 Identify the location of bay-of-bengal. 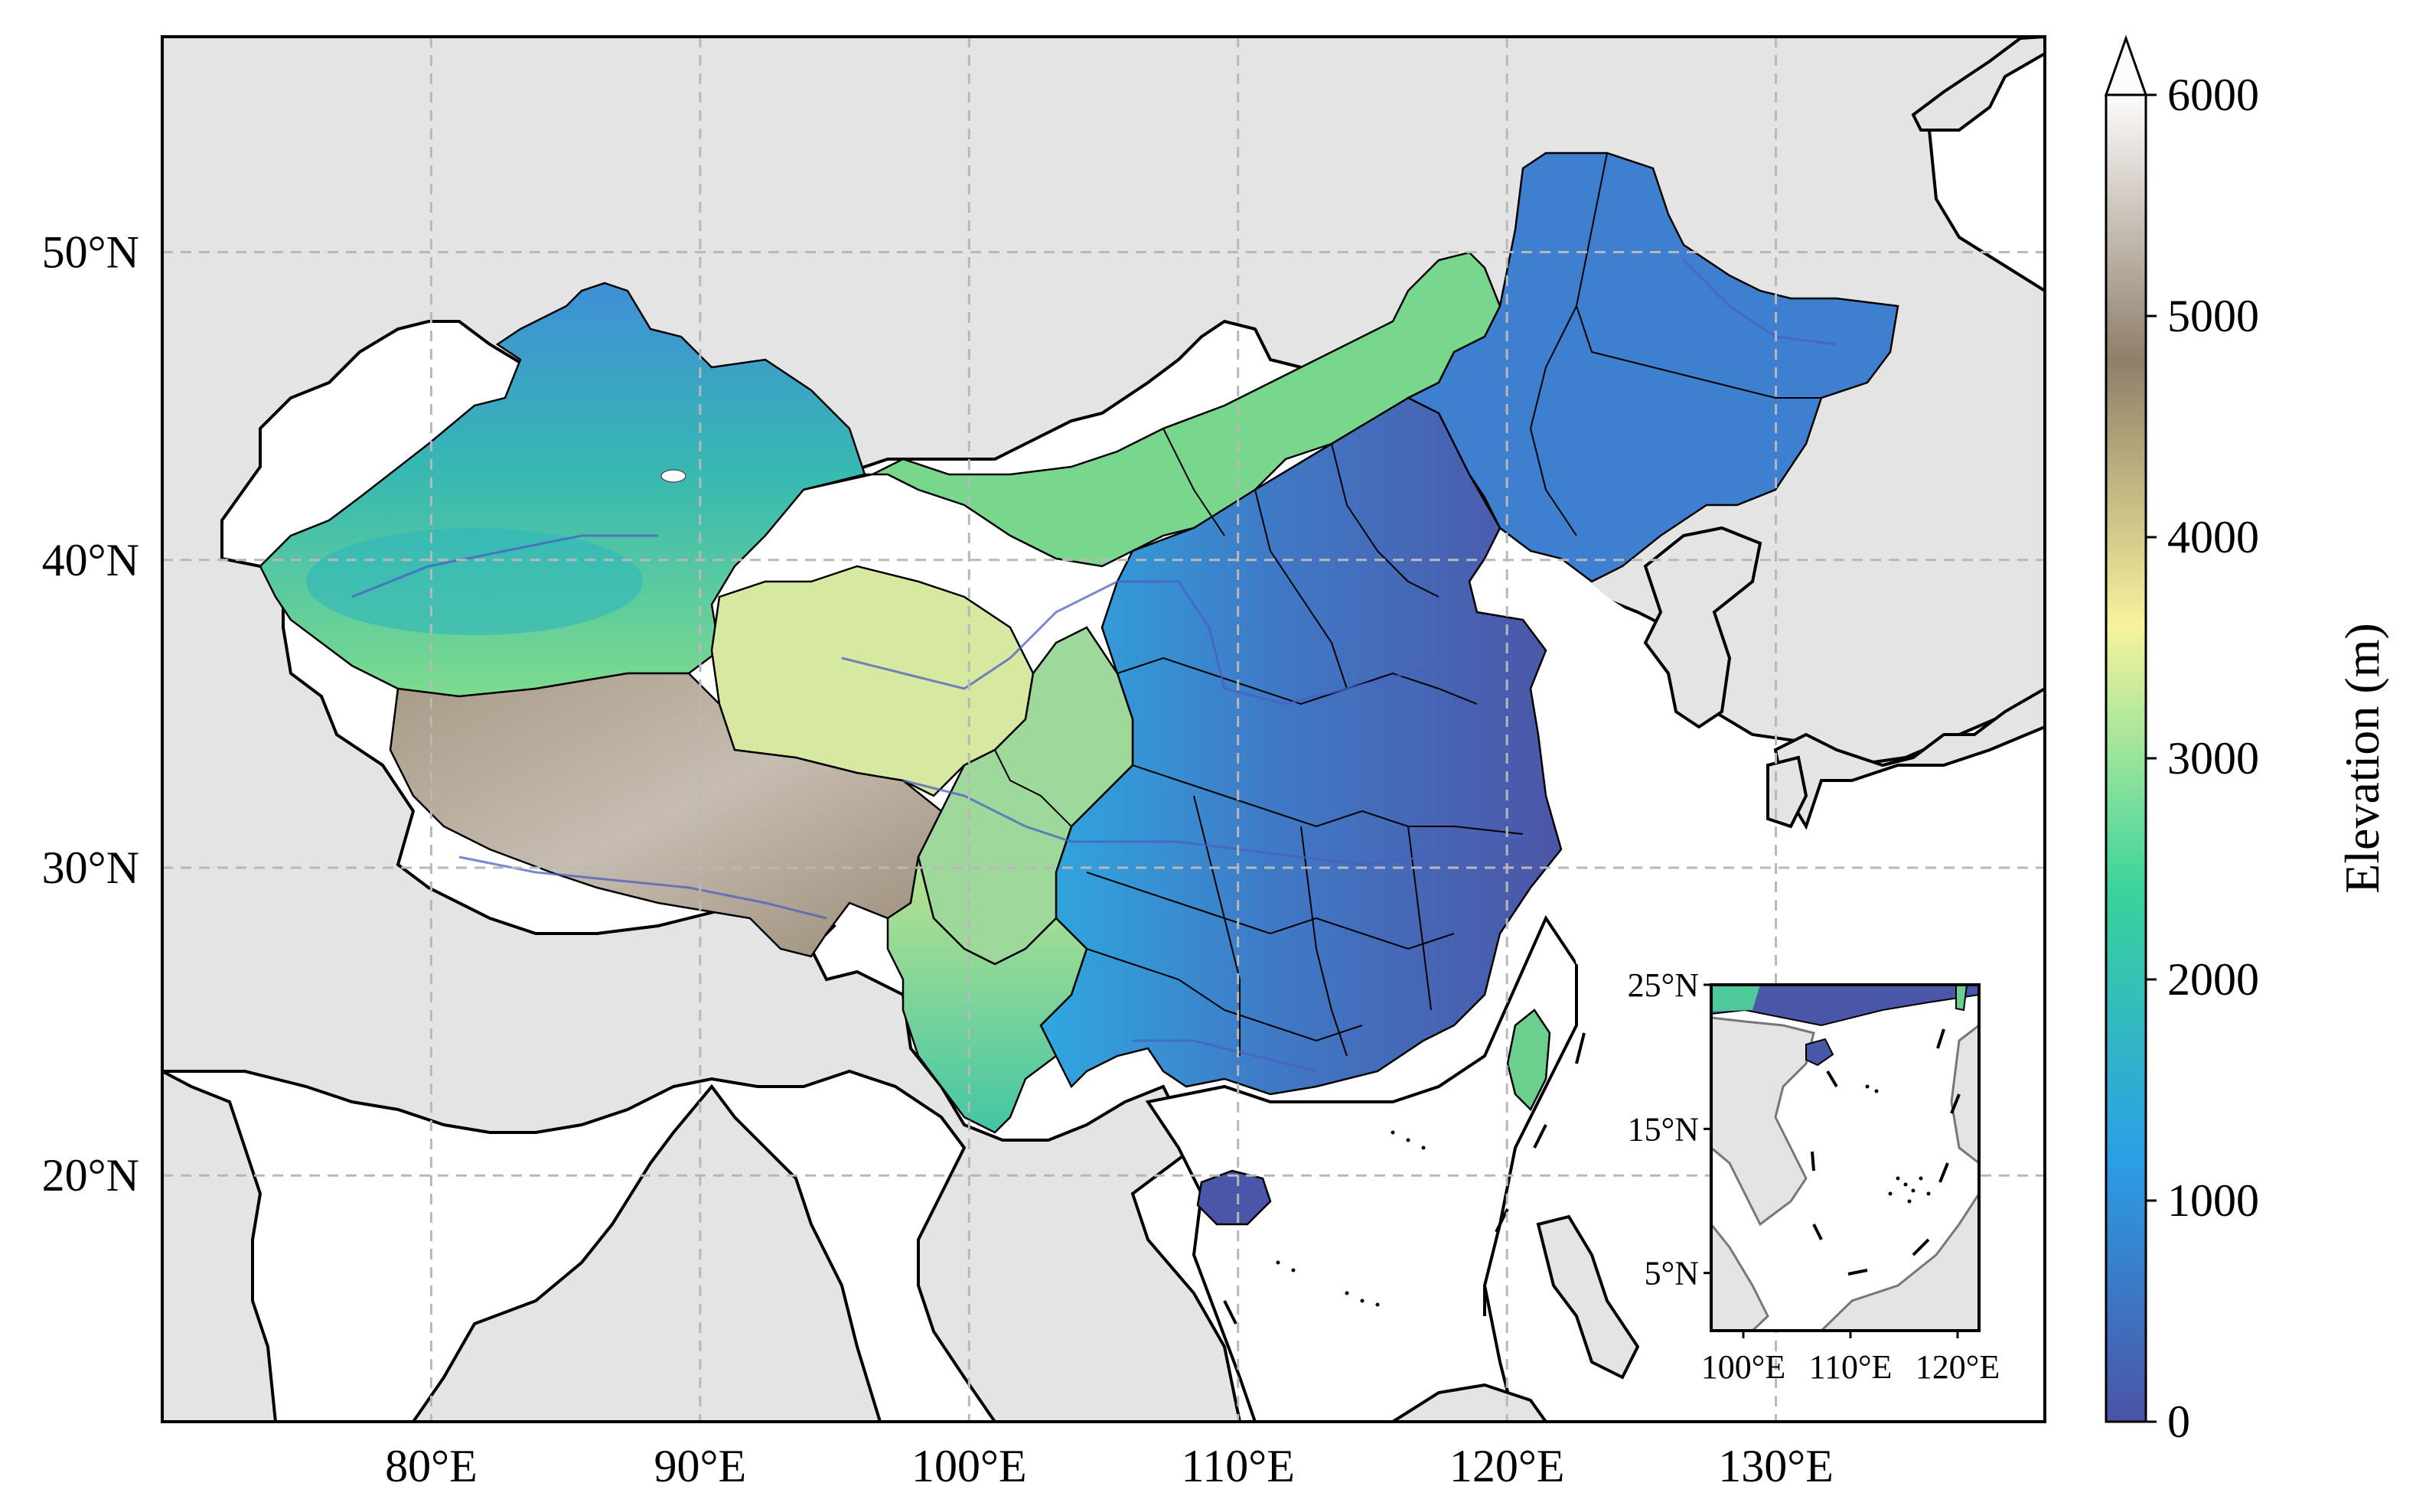
(579, 1245).